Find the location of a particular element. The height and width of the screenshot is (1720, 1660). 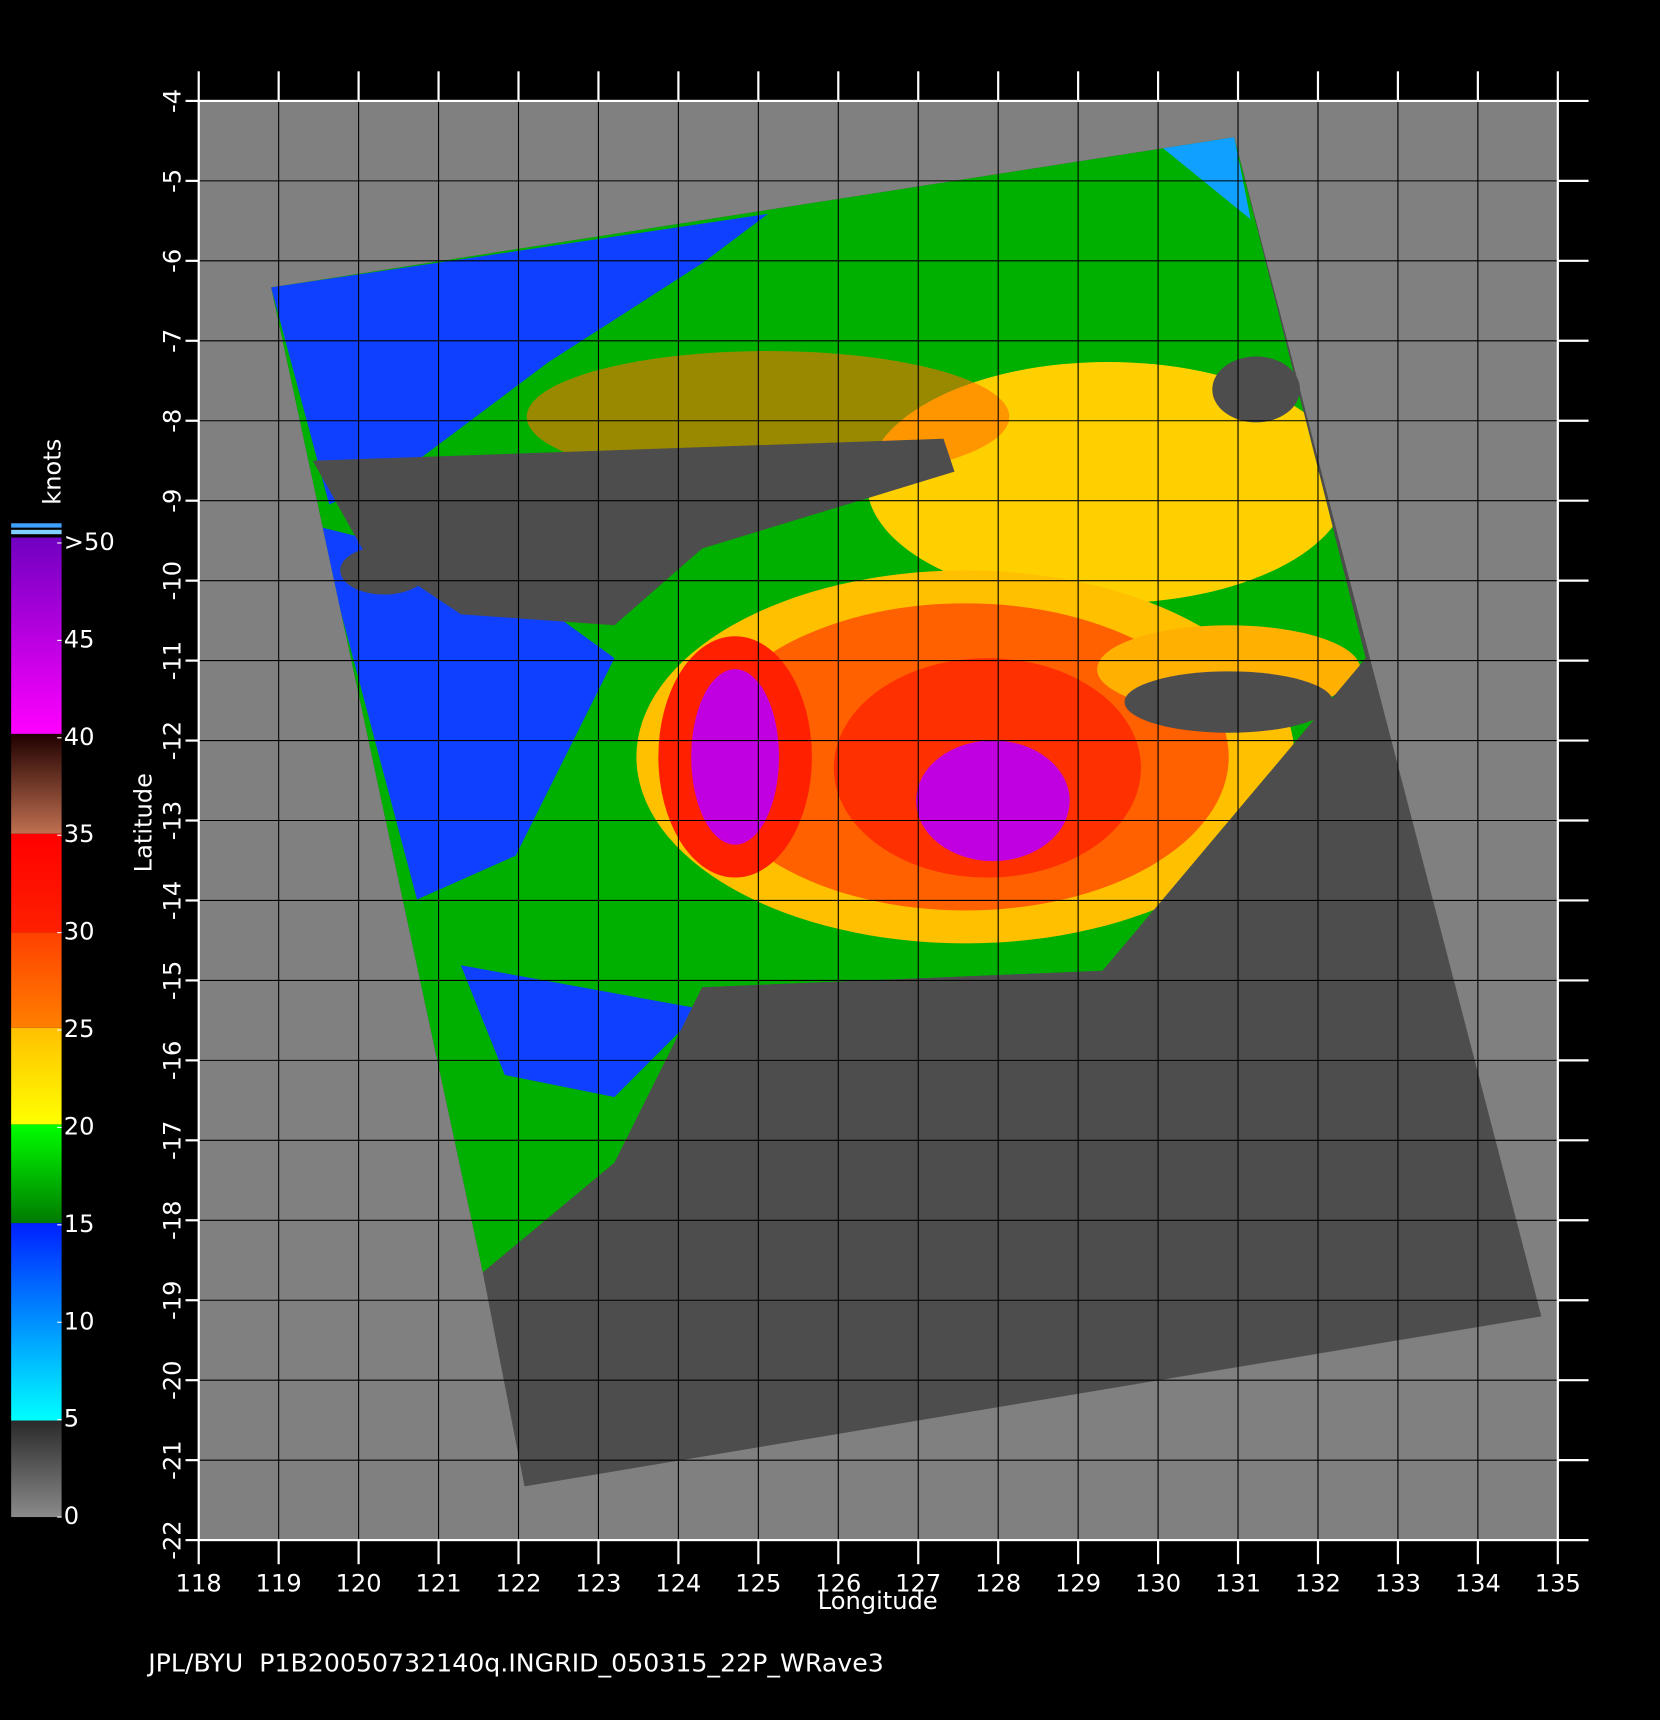

y-tick-label: -13 is located at coordinates (172, 820).